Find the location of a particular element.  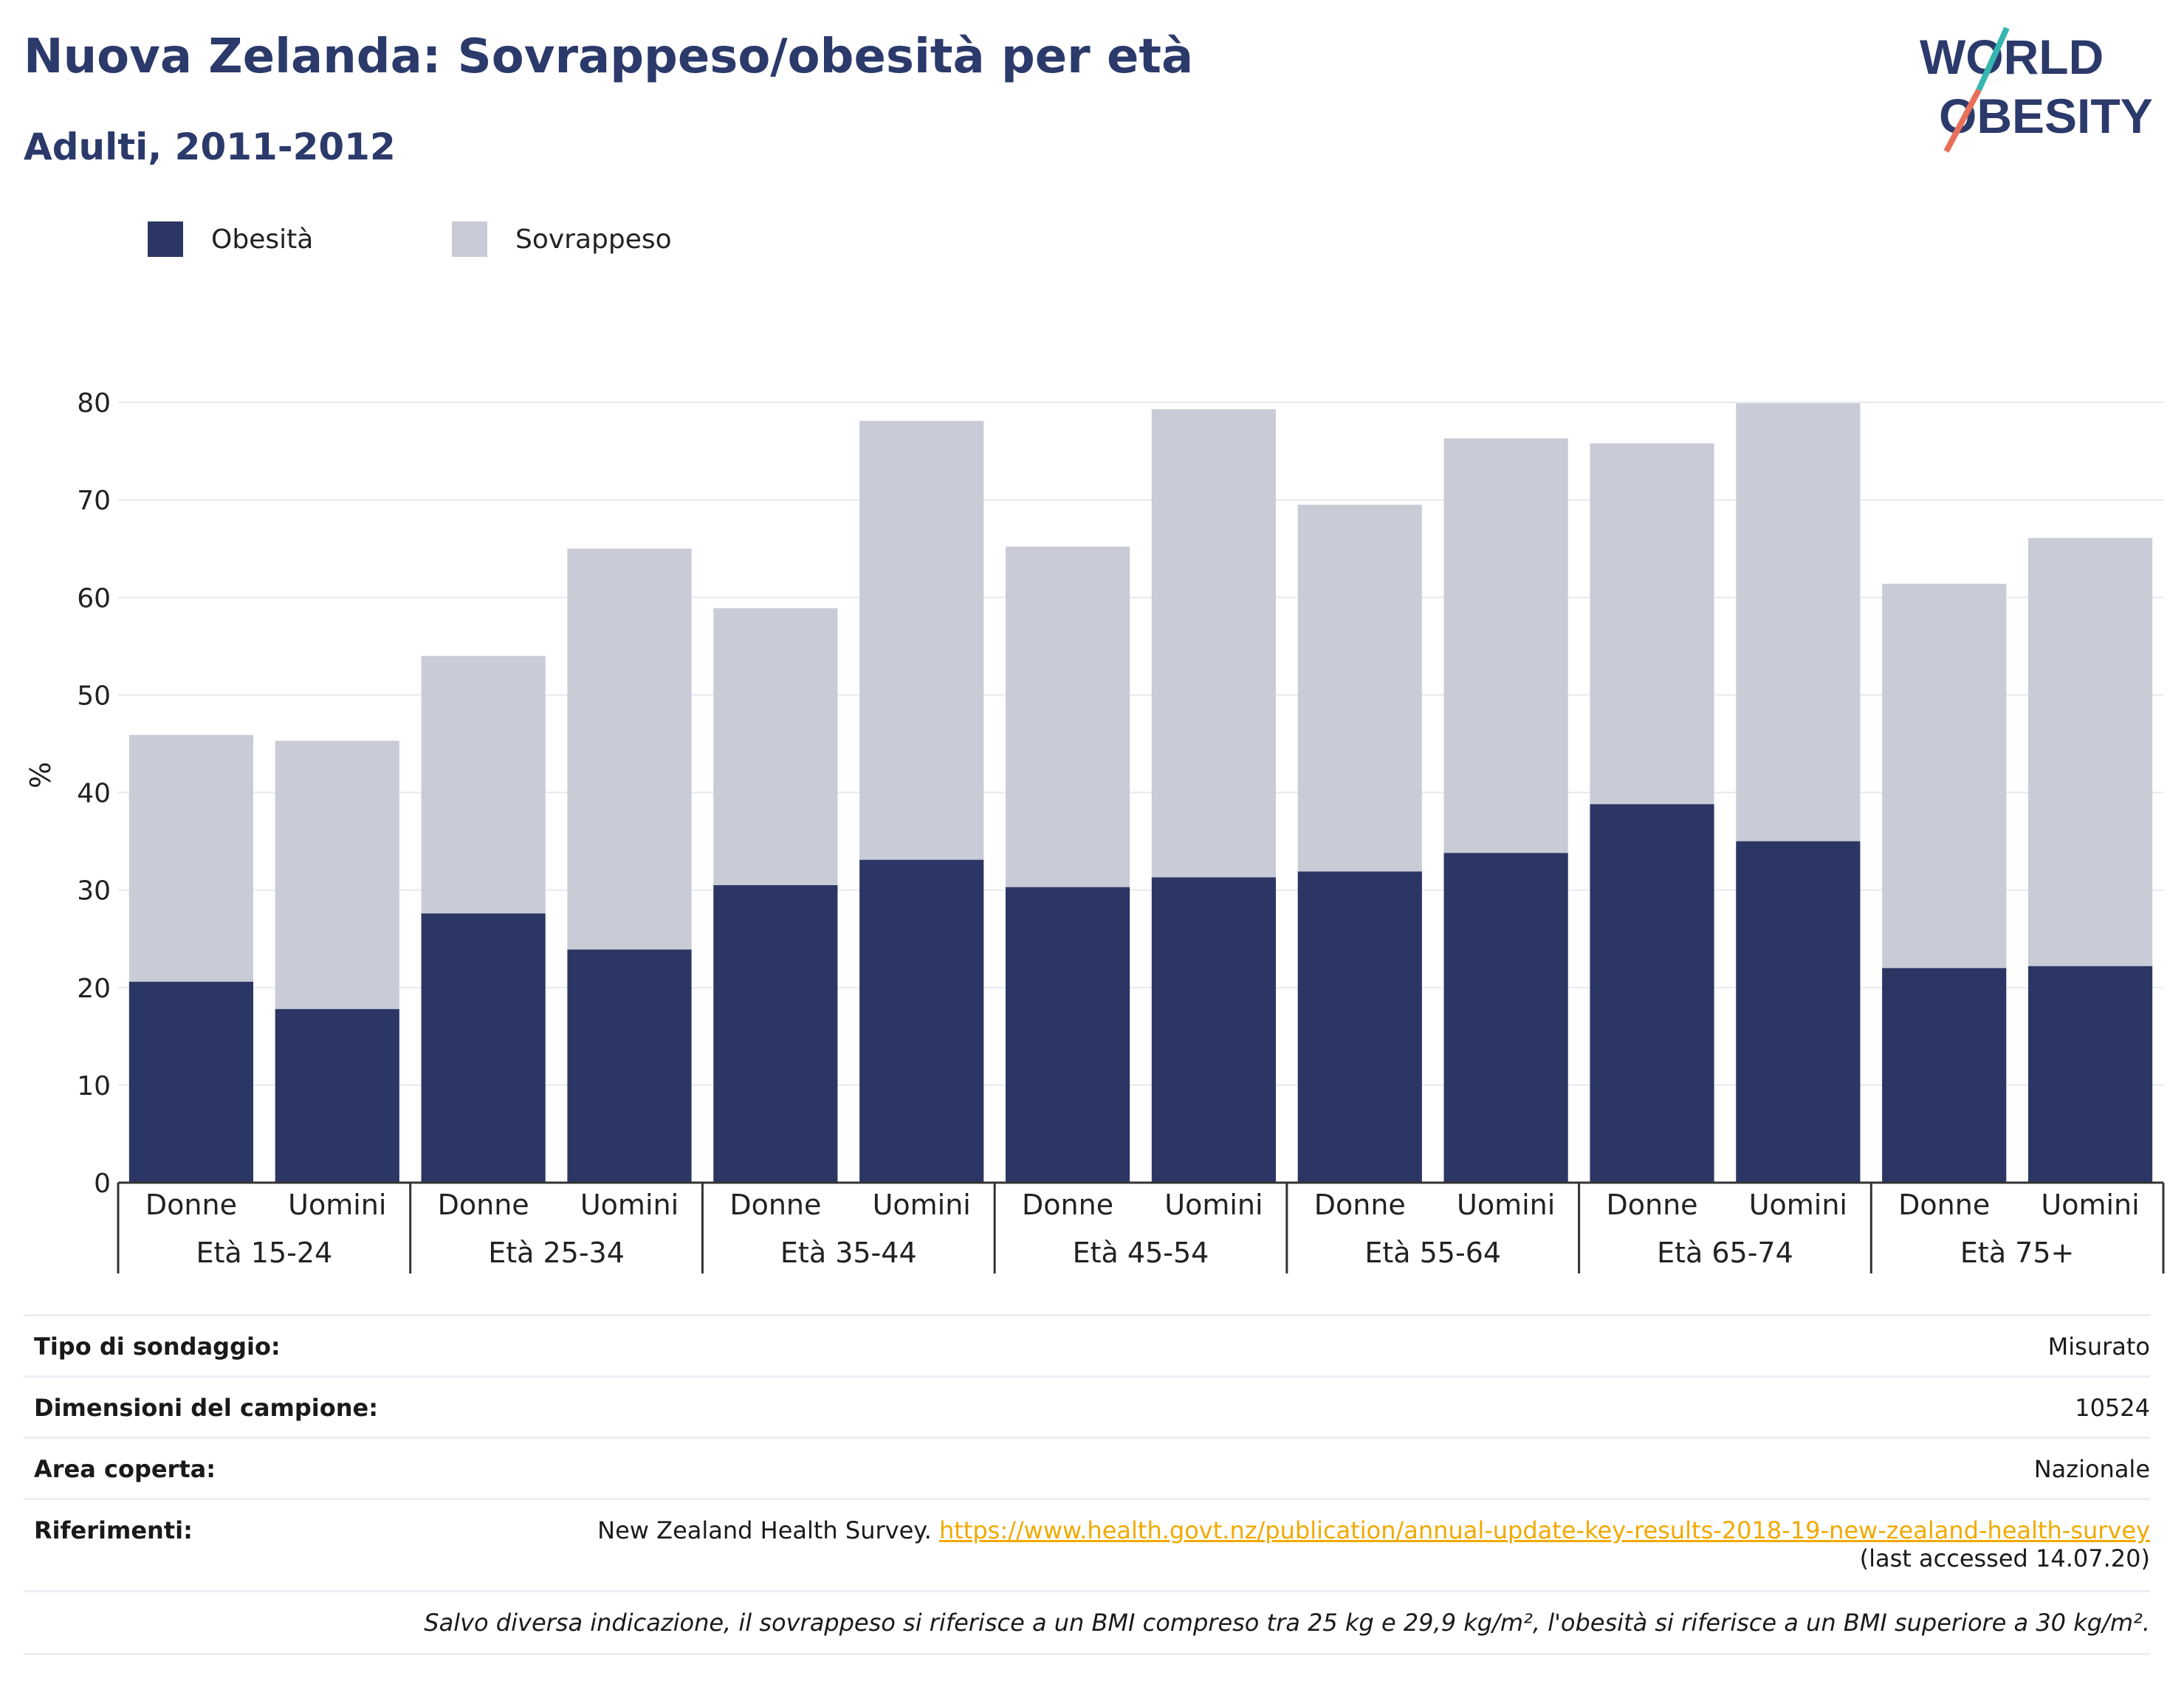

logo-slash-teal is located at coordinates (1993, 60).